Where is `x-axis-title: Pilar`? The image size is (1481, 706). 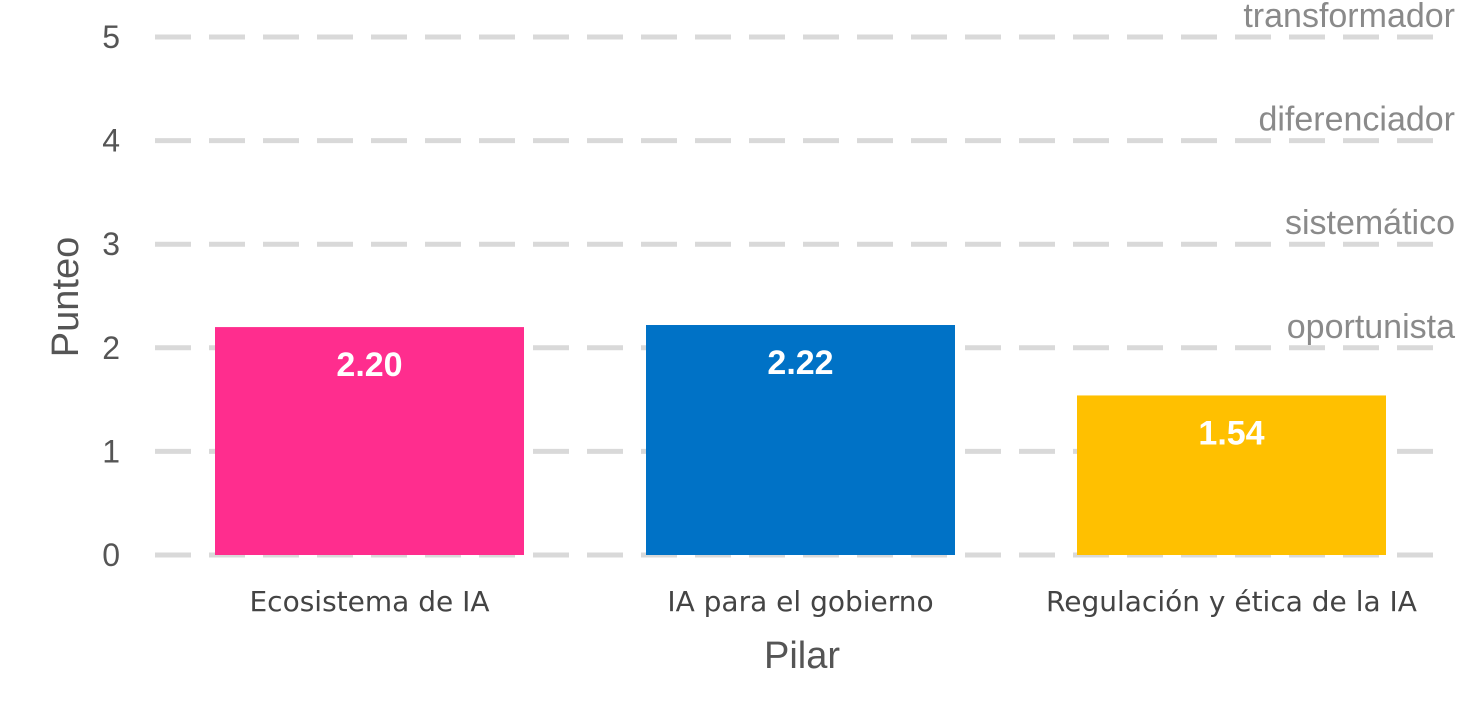 x-axis-title: Pilar is located at coordinates (802, 656).